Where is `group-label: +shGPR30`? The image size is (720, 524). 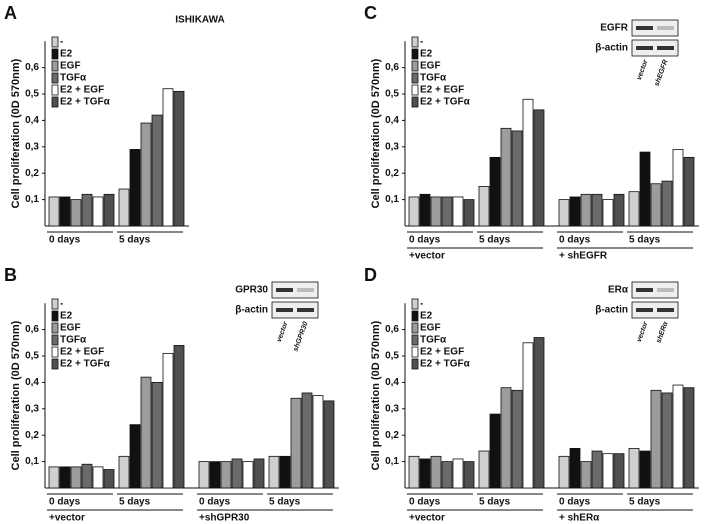 group-label: +shGPR30 is located at coordinates (224, 518).